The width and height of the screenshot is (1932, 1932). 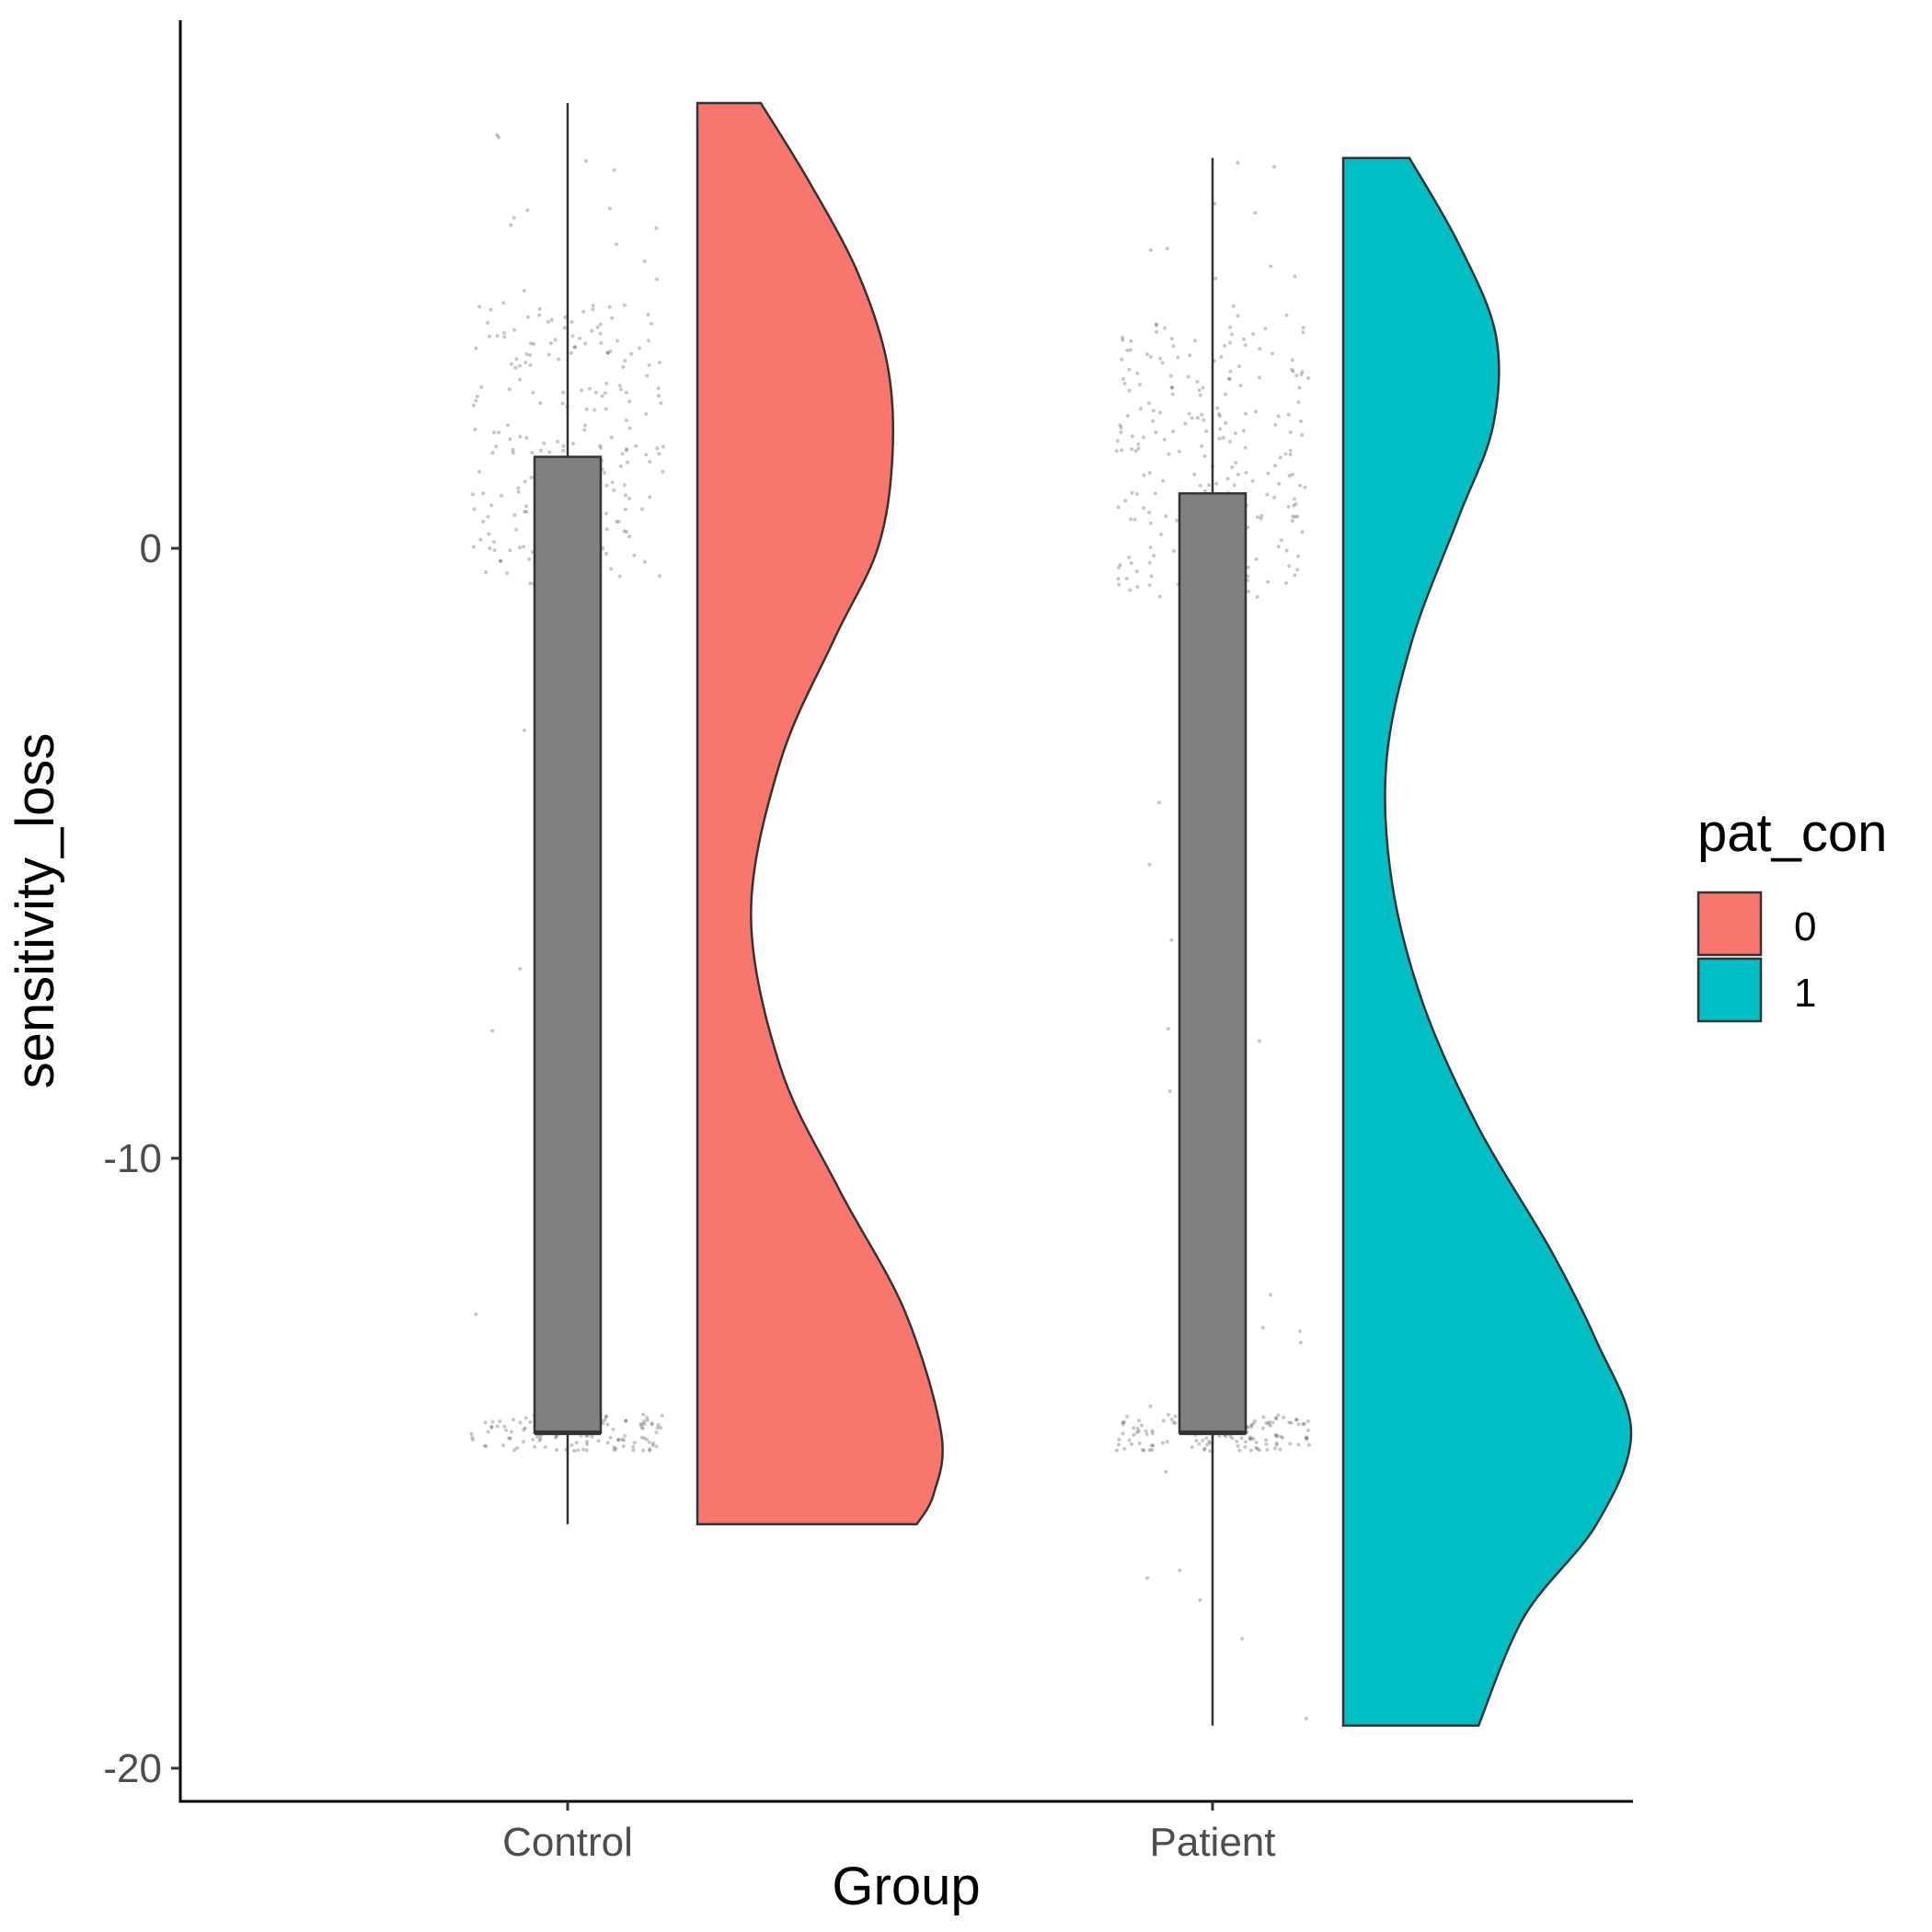 What do you see at coordinates (906, 1886) in the screenshot?
I see `x-axis-title: Group` at bounding box center [906, 1886].